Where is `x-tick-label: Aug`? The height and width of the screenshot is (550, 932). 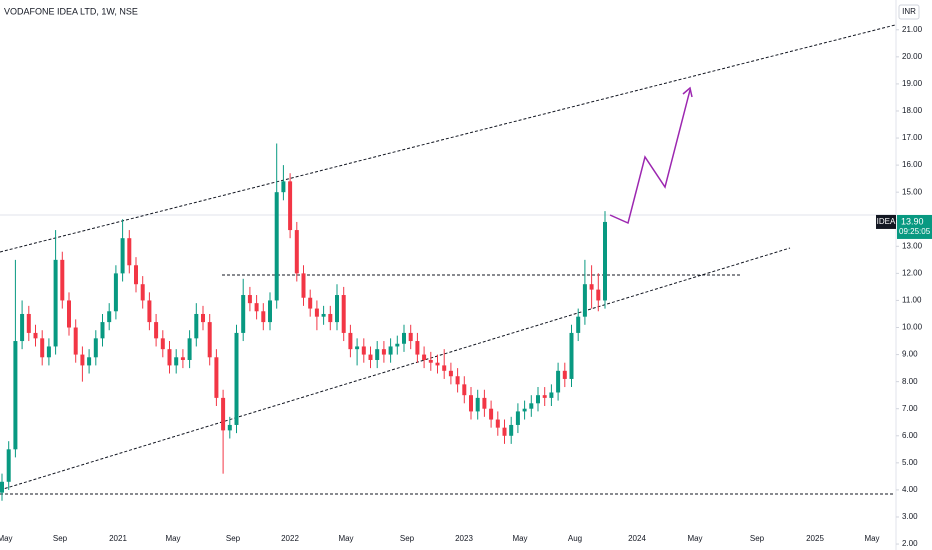 x-tick-label: Aug is located at coordinates (575, 538).